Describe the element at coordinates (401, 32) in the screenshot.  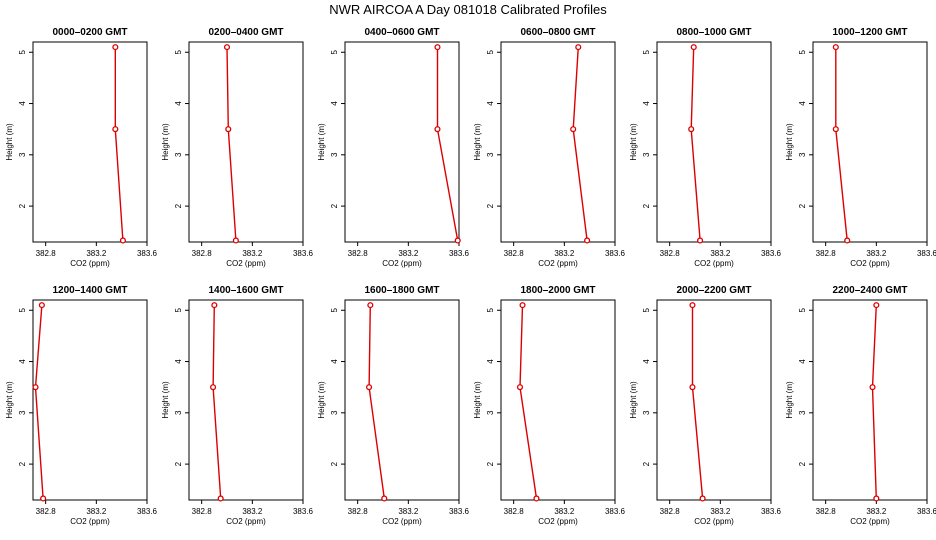
I see `panel-title: 0400–0600 GMT` at that location.